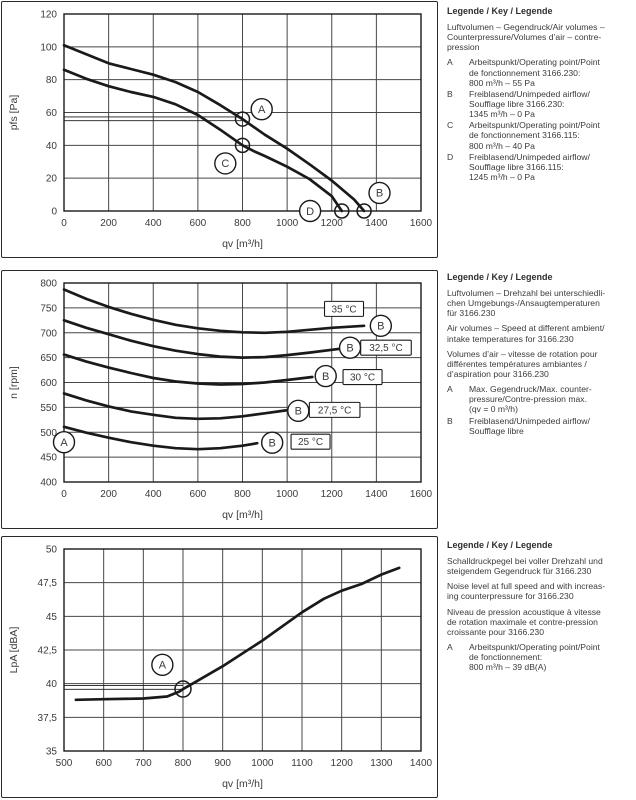 The width and height of the screenshot is (636, 800). I want to click on legend-item-letter: D, so click(450, 156).